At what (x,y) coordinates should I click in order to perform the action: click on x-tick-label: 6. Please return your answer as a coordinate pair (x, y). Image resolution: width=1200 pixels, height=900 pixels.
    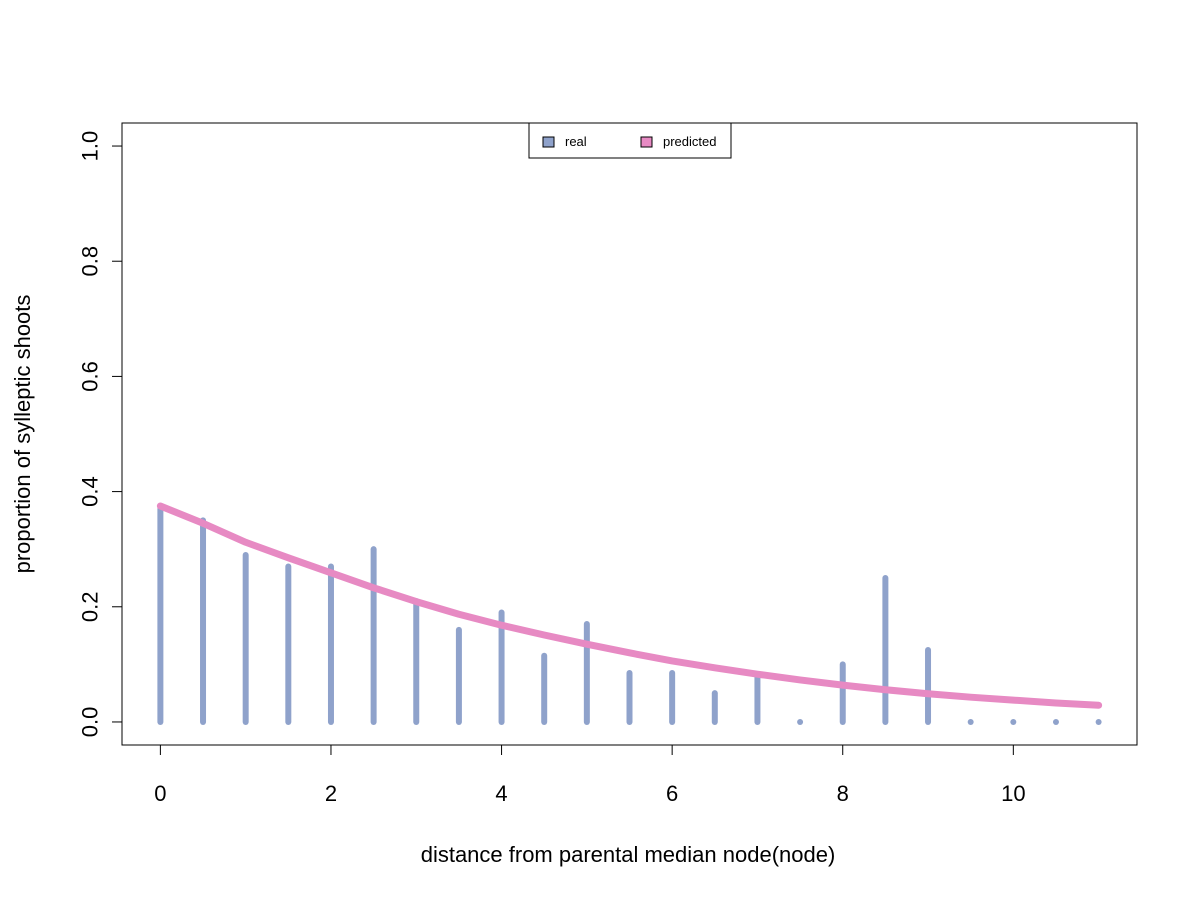
    Looking at the image, I should click on (672, 793).